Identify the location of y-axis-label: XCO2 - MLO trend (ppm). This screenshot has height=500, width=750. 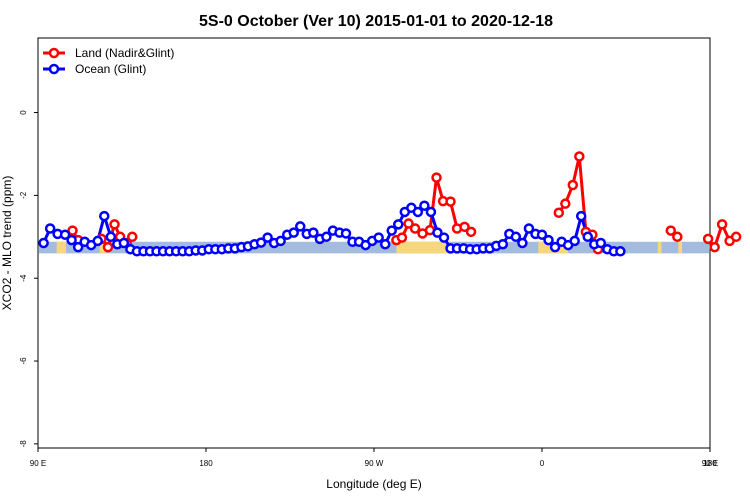
(7, 243).